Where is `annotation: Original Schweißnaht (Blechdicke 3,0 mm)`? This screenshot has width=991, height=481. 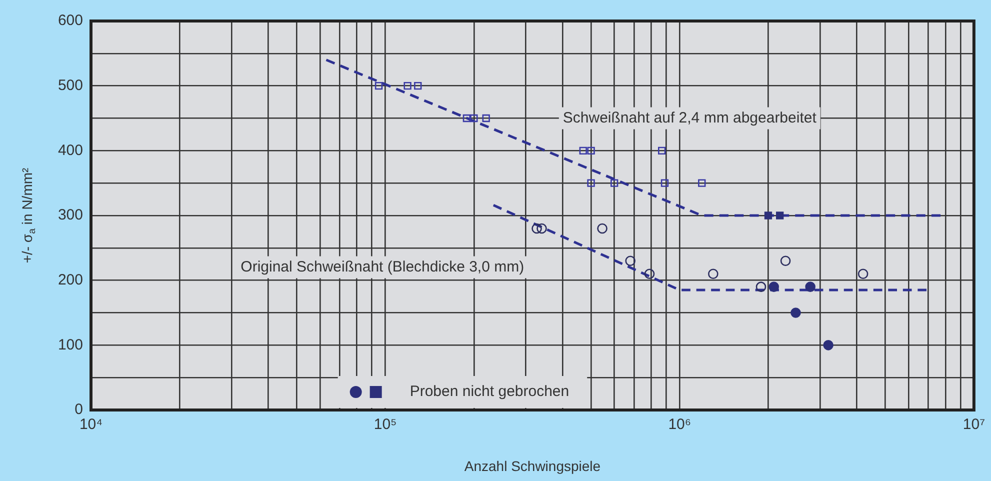
annotation: Original Schweißnaht (Blechdicke 3,0 mm) is located at coordinates (382, 267).